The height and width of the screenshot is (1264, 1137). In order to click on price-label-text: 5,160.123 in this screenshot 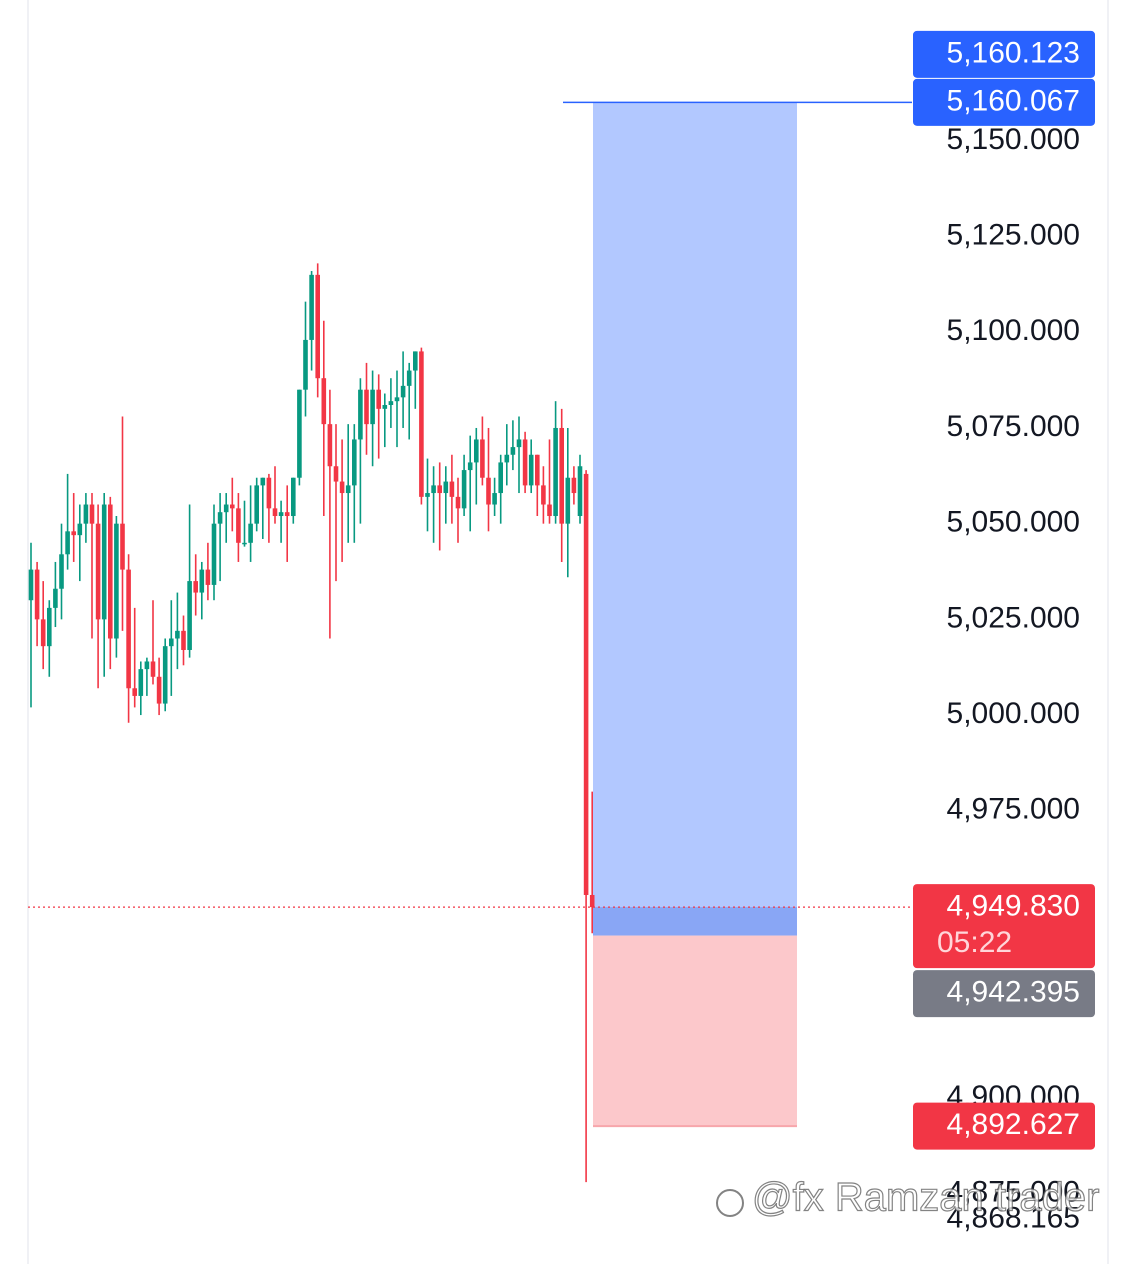, I will do `click(1013, 52)`.